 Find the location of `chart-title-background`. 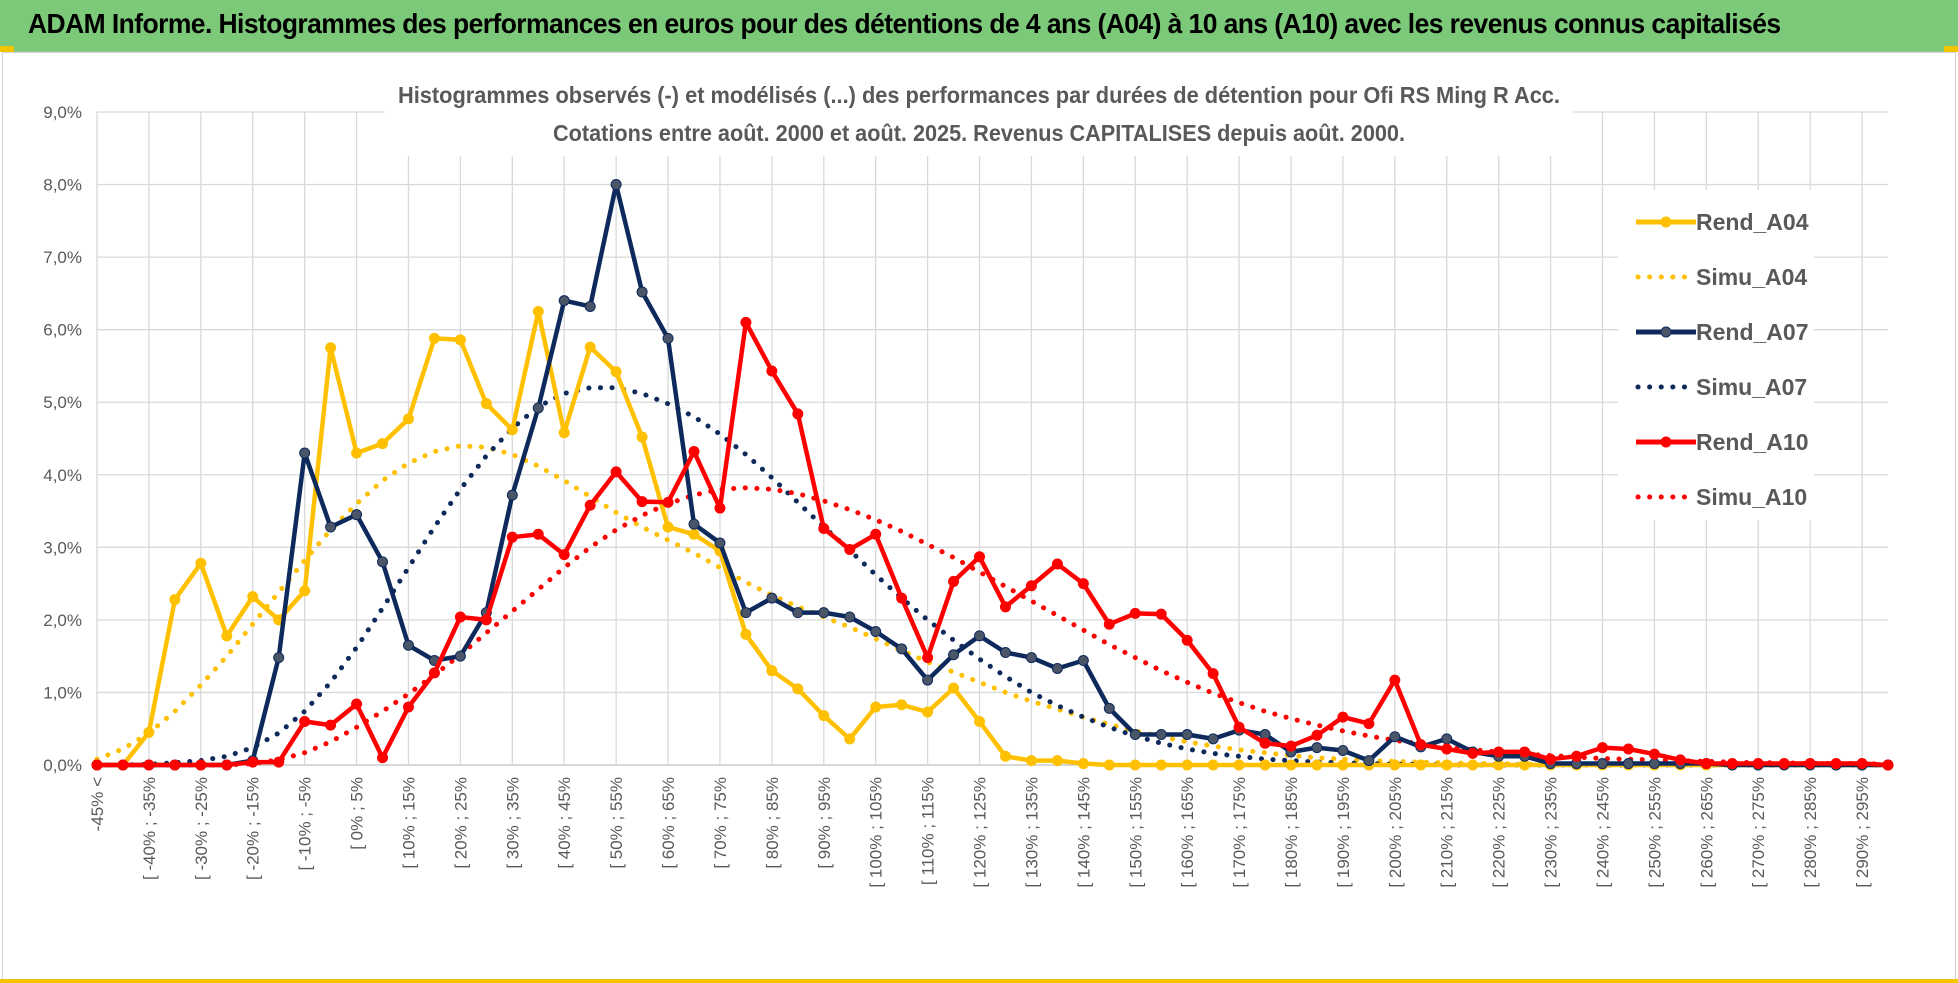

chart-title-background is located at coordinates (979, 116).